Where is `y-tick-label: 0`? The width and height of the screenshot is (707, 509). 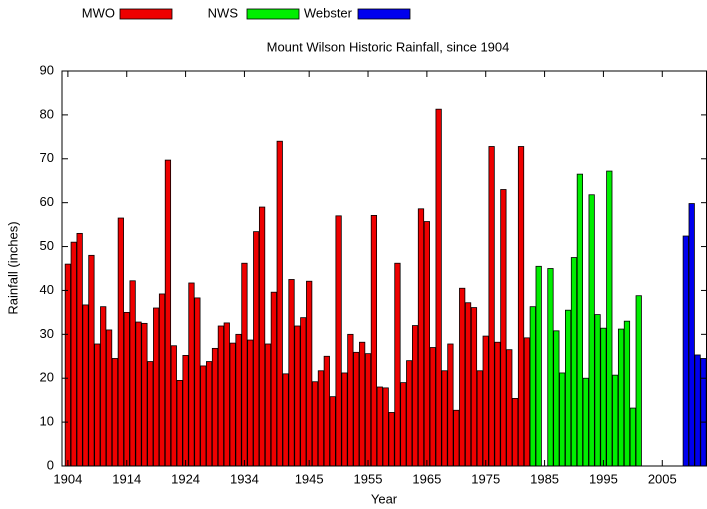 y-tick-label: 0 is located at coordinates (50, 464).